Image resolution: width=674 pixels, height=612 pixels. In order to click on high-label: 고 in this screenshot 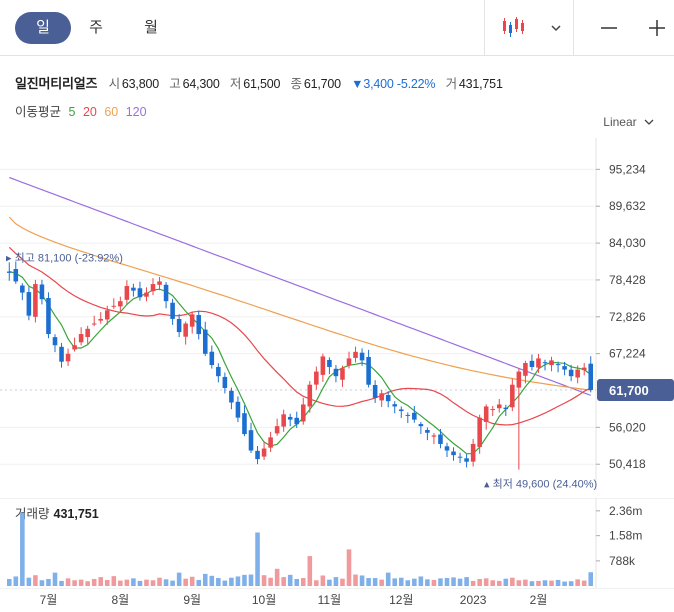, I will do `click(175, 84)`.